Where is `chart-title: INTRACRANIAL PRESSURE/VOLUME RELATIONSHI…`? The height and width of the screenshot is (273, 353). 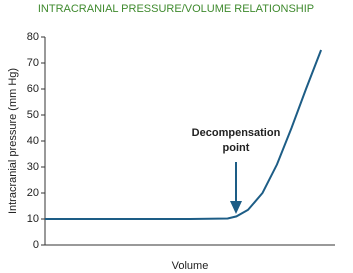
chart-title: INTRACRANIAL PRESSURE/VOLUME RELATIONSHI… is located at coordinates (176, 9).